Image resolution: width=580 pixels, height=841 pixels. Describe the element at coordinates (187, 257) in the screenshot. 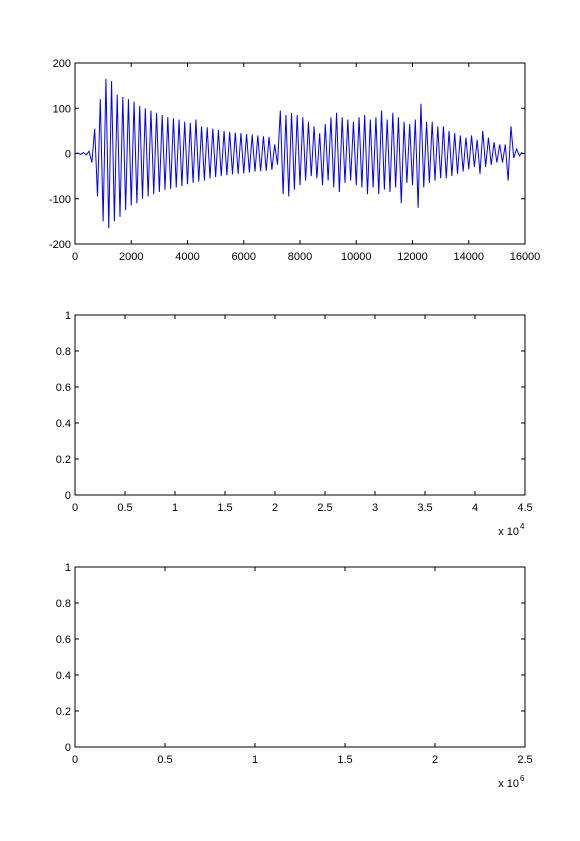

I see `x-tick-label: 4000` at that location.